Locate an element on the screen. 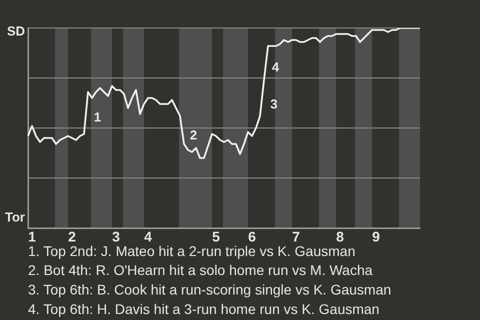 Image resolution: width=480 pixels, height=320 pixels. x-tick-label: 1 is located at coordinates (32, 236).